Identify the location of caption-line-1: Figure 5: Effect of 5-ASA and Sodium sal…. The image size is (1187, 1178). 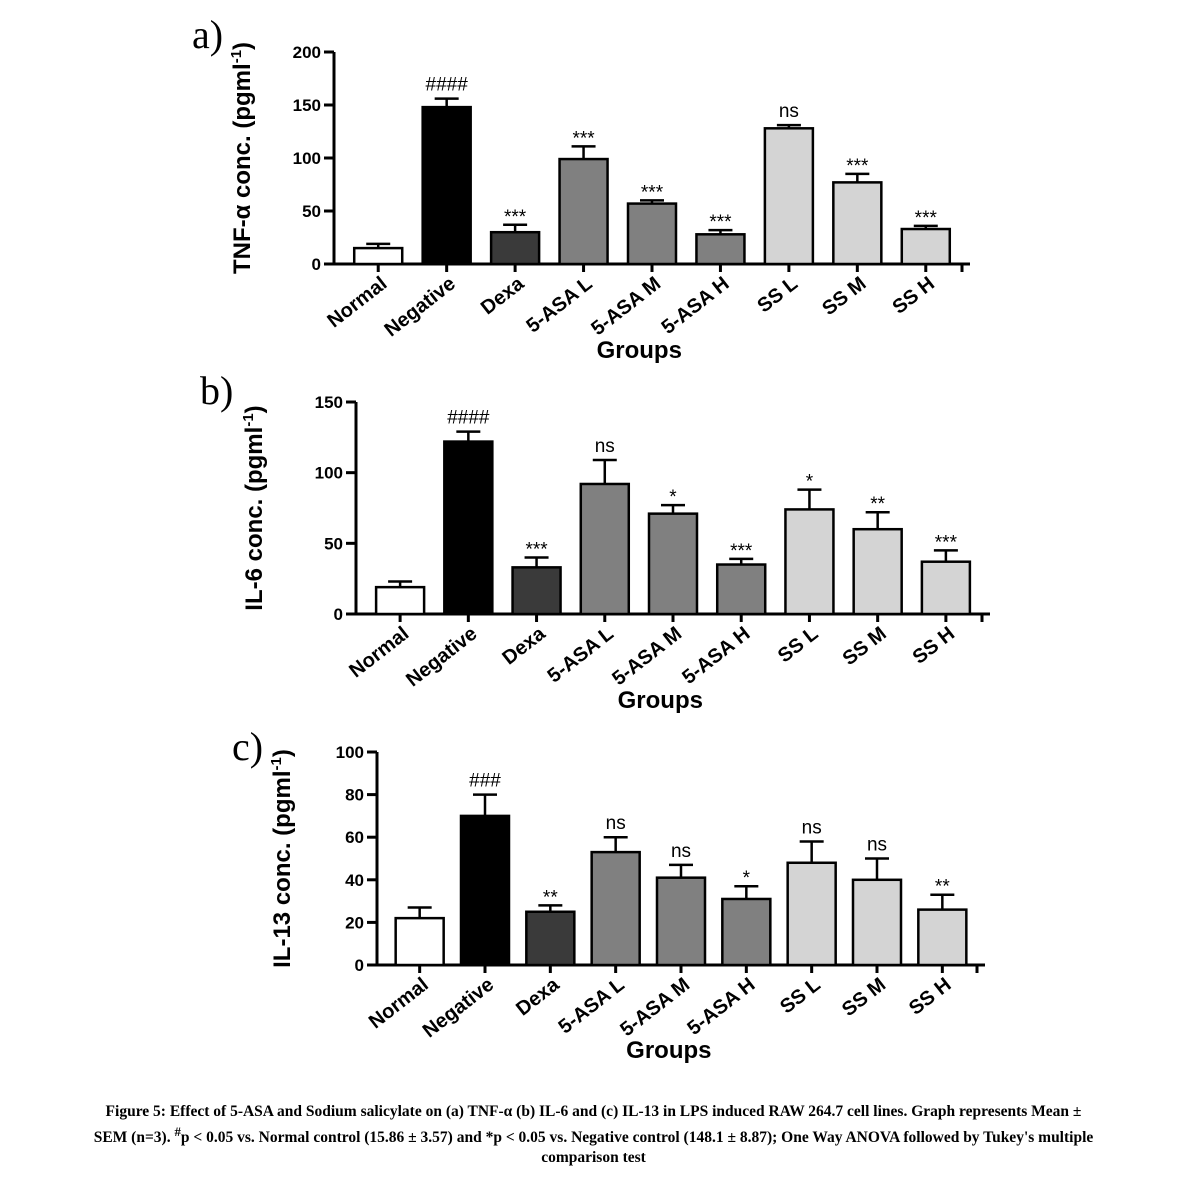
(593, 1111).